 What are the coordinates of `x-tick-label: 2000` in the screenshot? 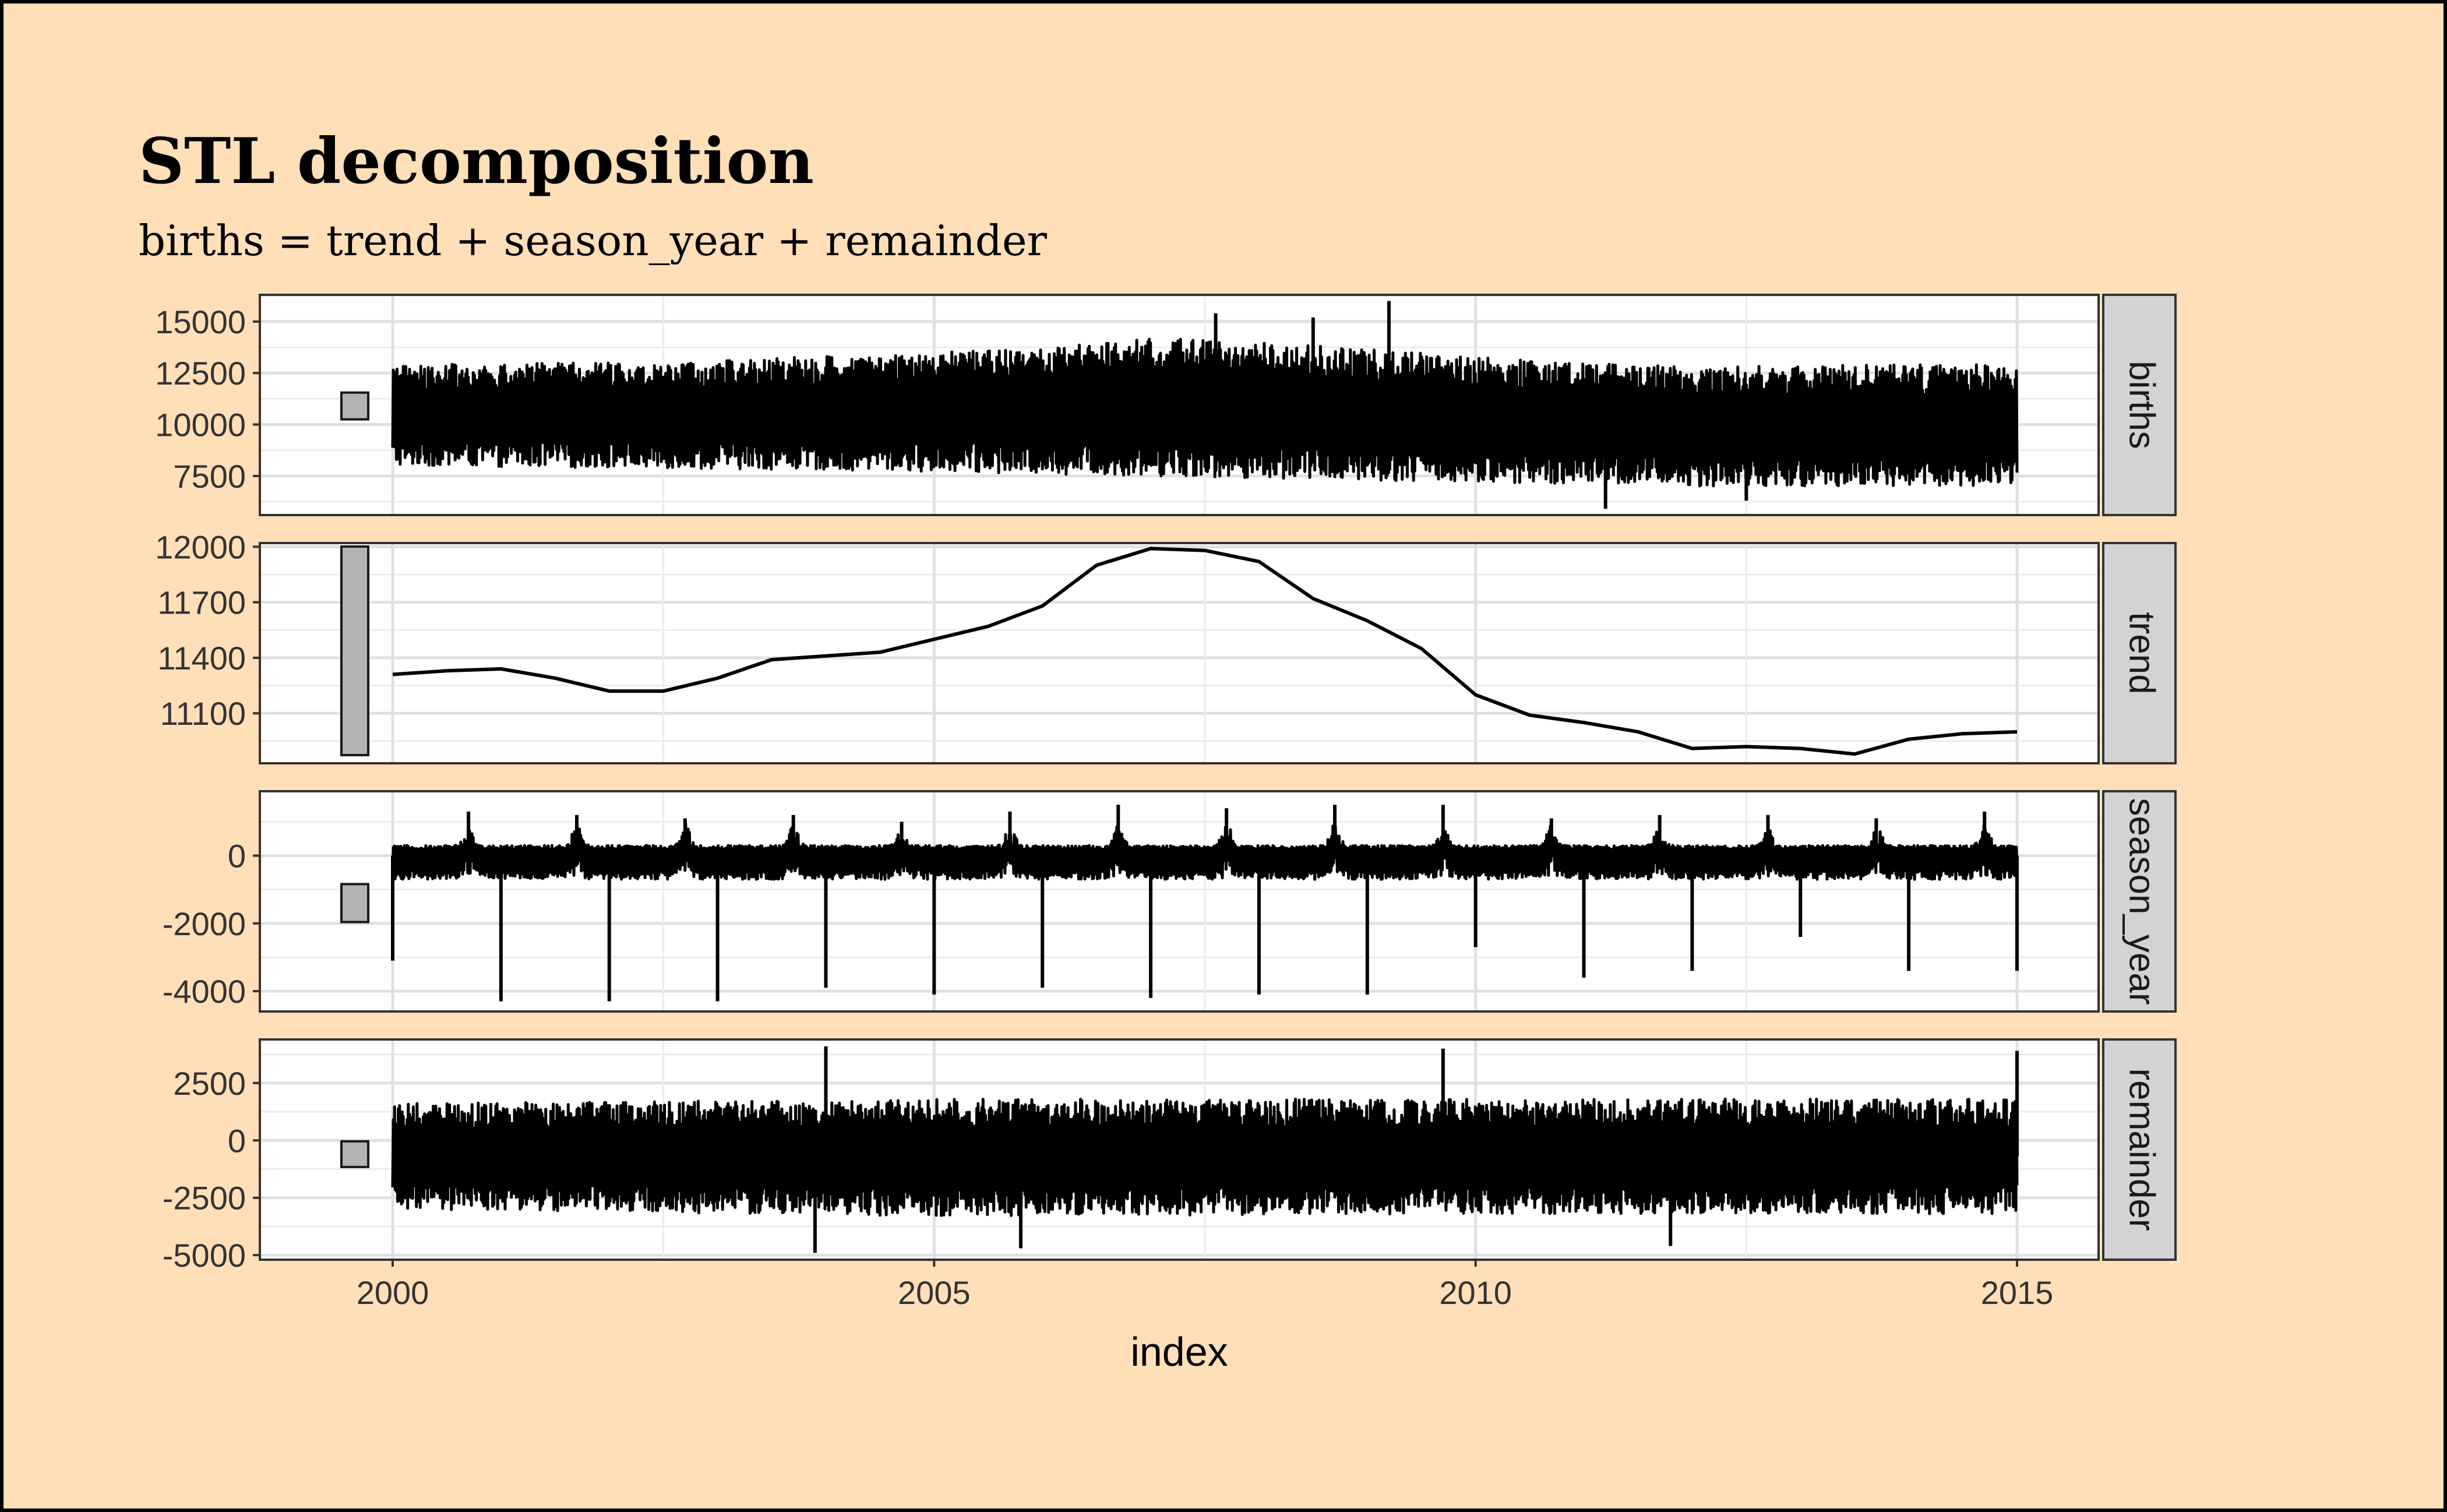 It's located at (393, 1293).